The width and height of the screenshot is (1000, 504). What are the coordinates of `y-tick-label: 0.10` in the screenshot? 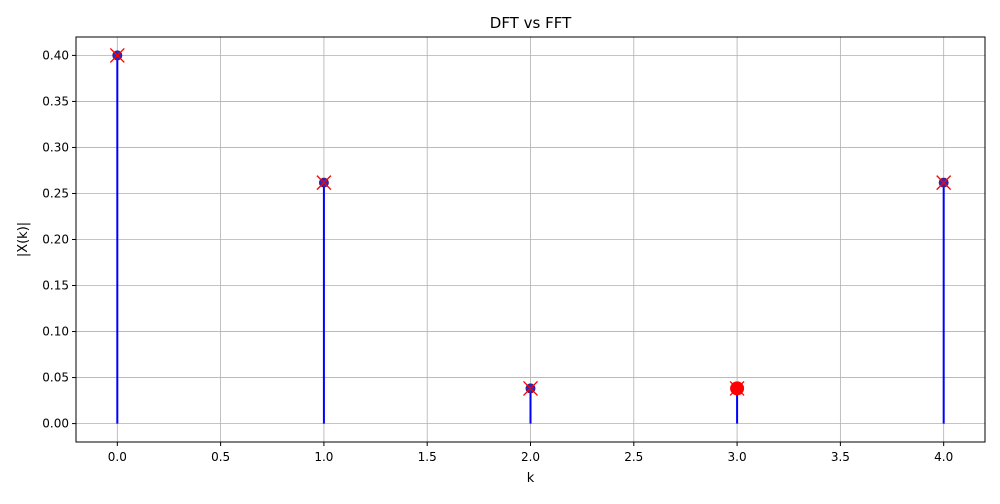 It's located at (55, 332).